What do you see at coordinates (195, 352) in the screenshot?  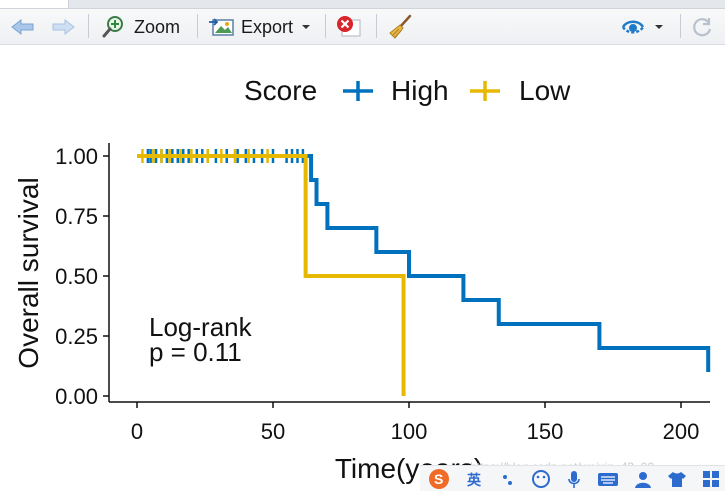 I see `pvalue-label: p = 0.11` at bounding box center [195, 352].